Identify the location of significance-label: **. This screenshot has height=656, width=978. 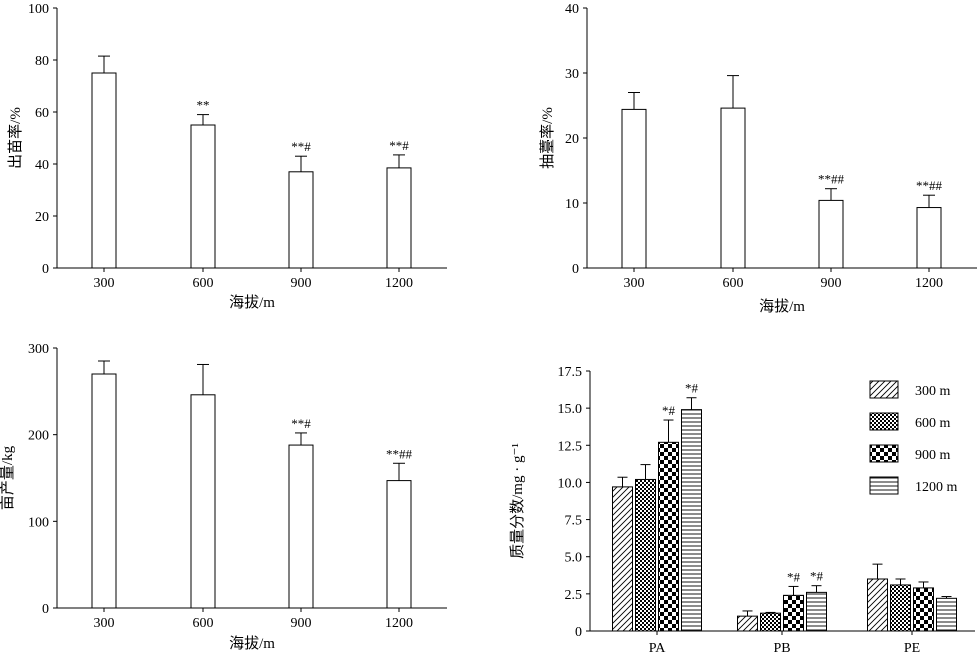
(203, 105).